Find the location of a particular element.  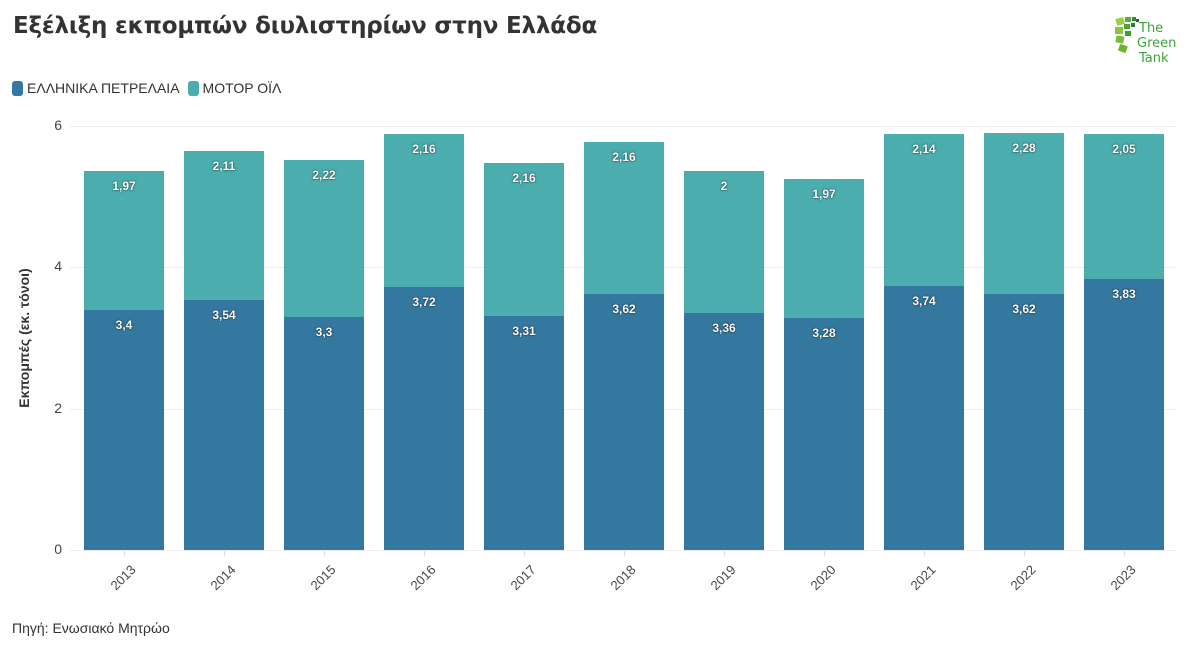

stacked-bar-2013: 1,97 3,4 is located at coordinates (124, 360).